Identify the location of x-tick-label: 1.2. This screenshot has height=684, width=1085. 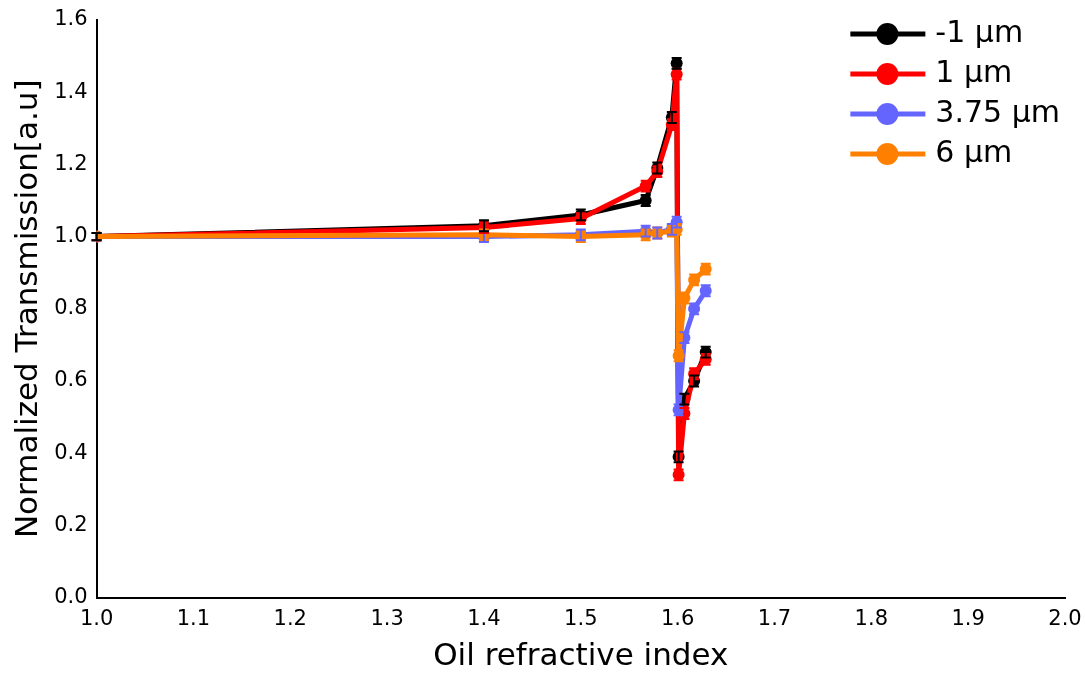
(290, 617).